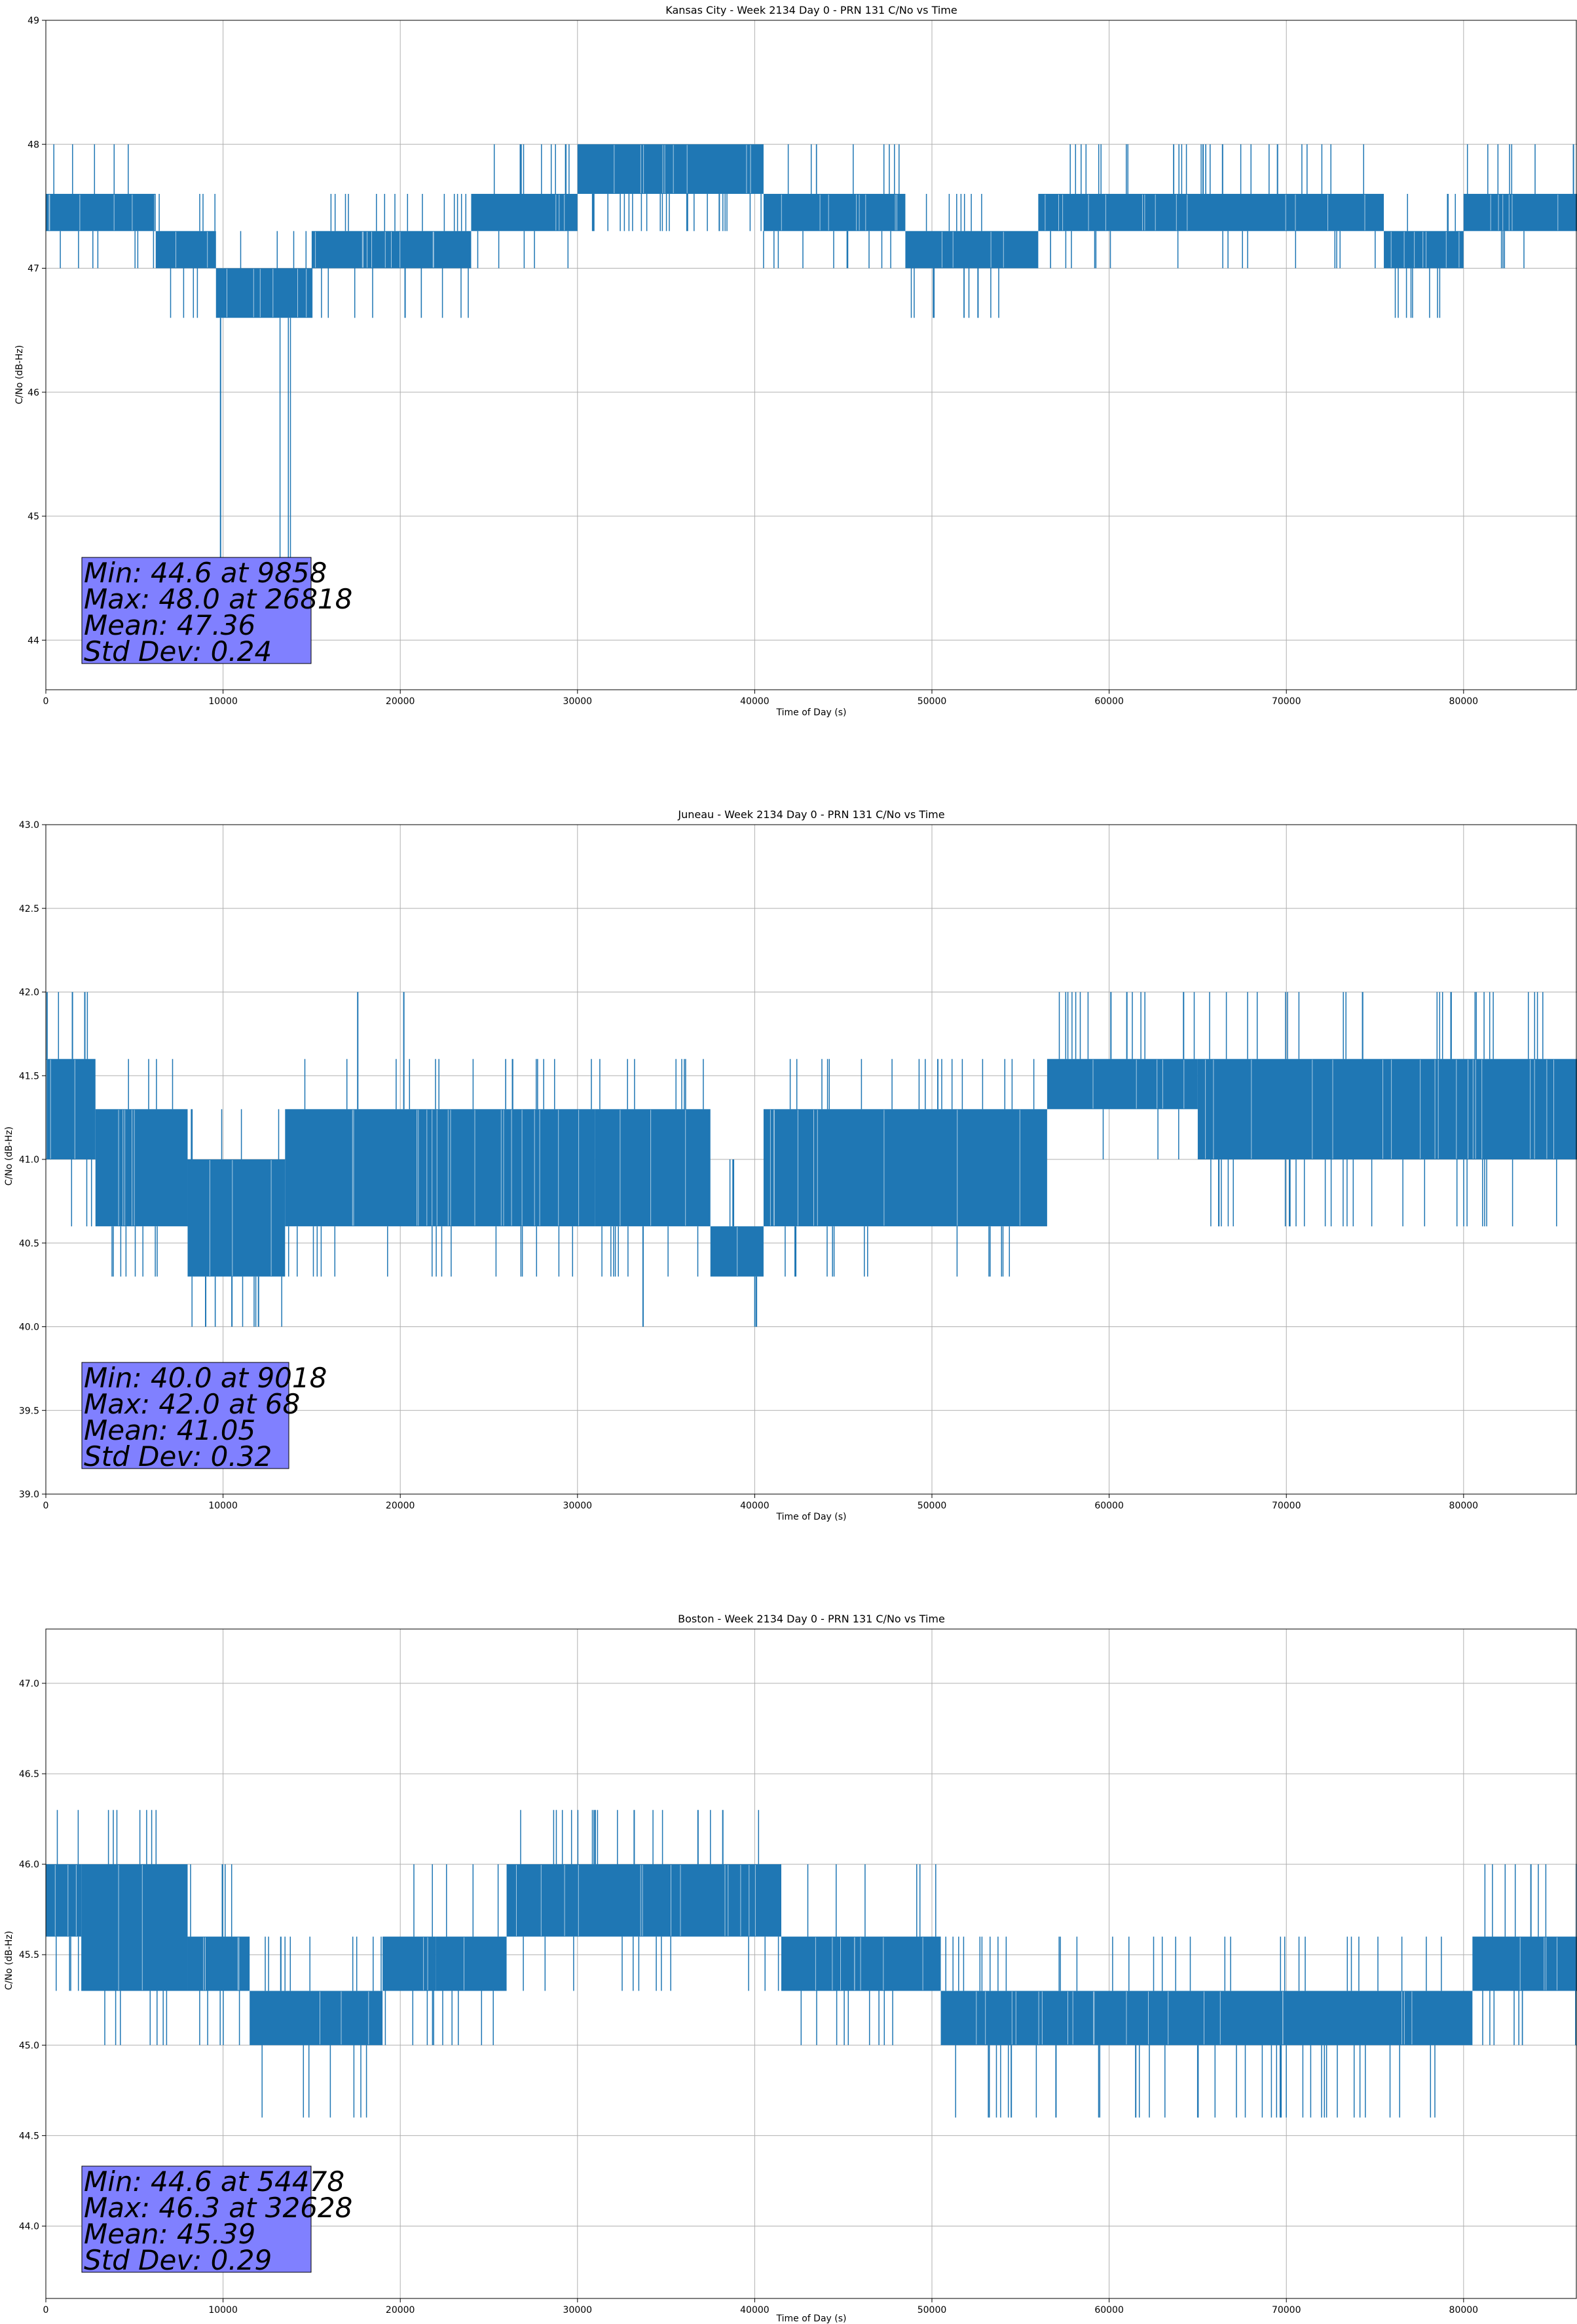  I want to click on x-tick-label: 10000, so click(223, 701).